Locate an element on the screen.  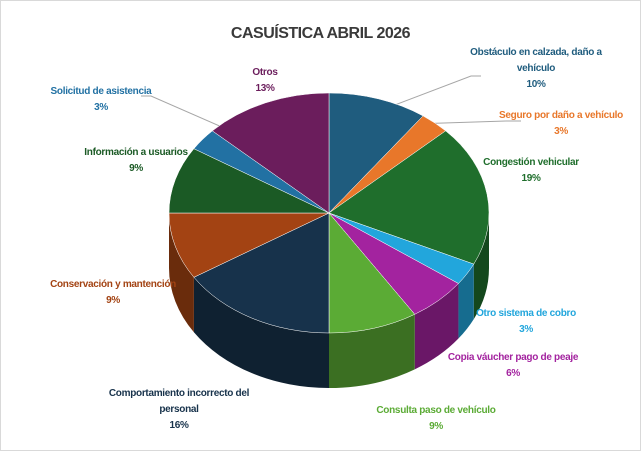
slice-label: Seguro por daño a vehículo is located at coordinates (561, 115).